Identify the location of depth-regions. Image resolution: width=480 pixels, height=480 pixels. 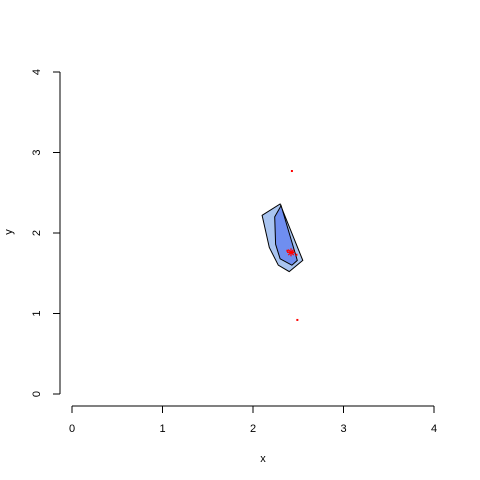
(282, 238).